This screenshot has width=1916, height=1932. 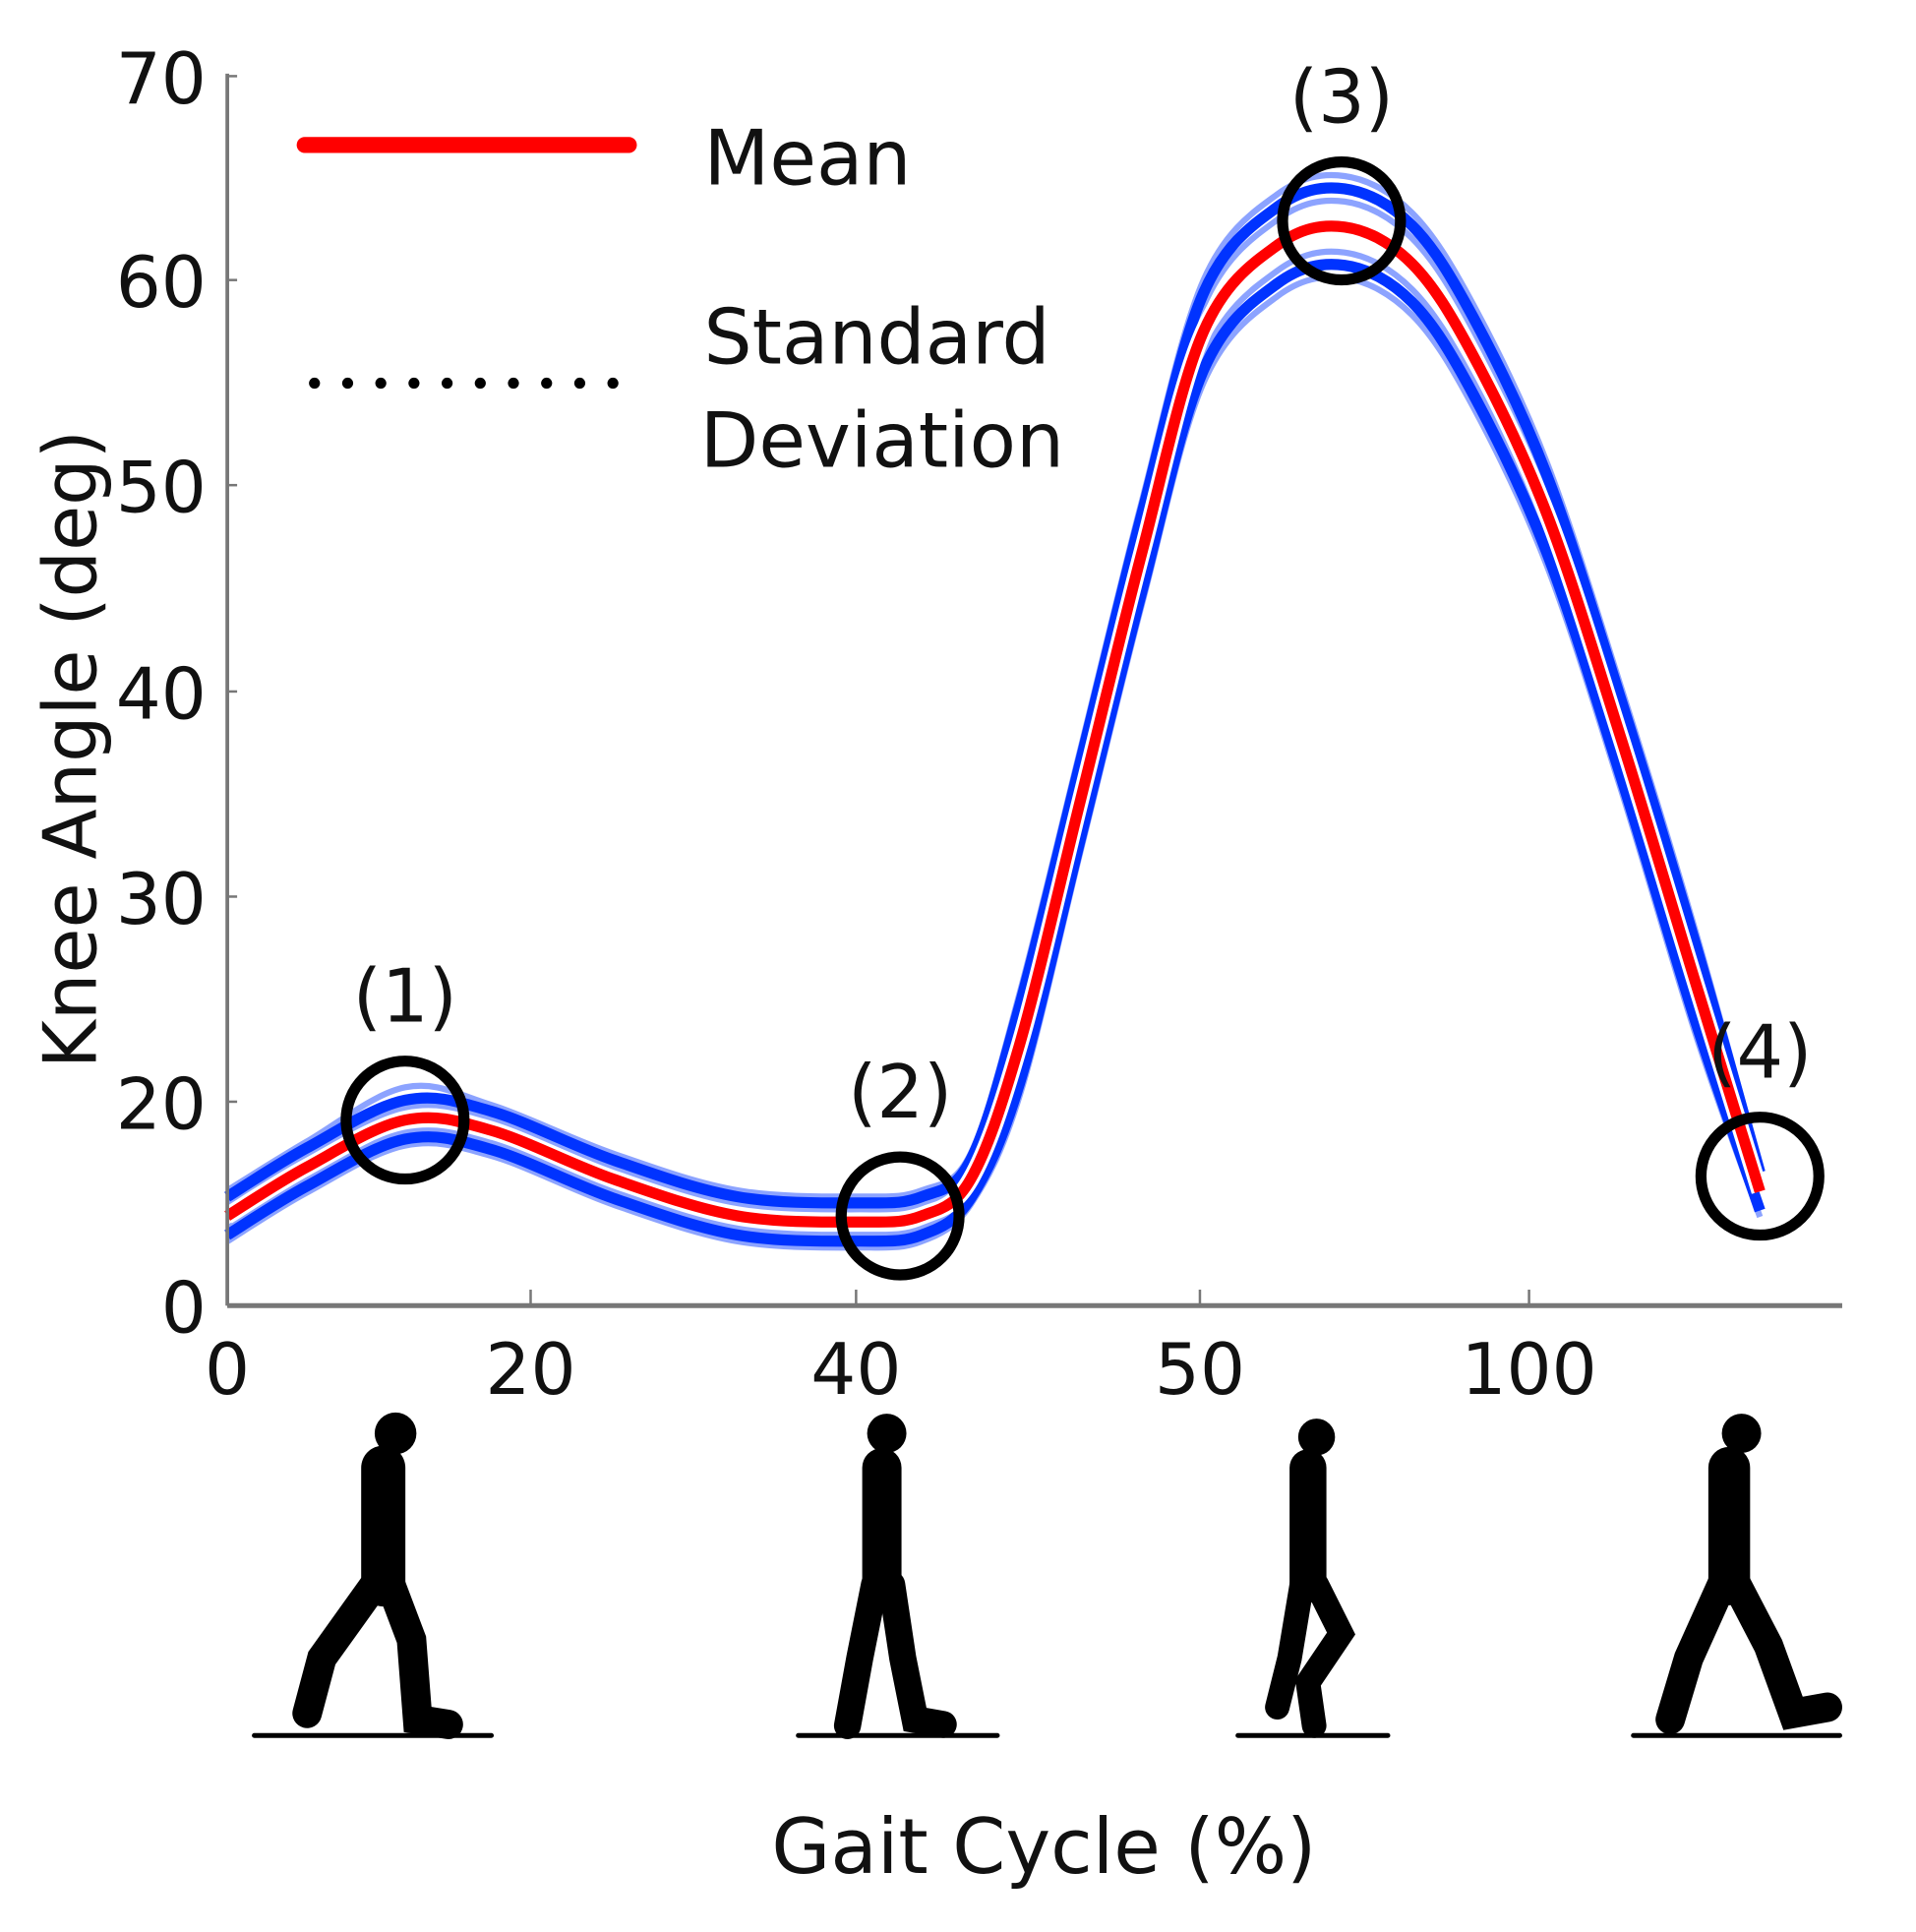 I want to click on y-axis-label: Knee Angle (deg), so click(x=71, y=749).